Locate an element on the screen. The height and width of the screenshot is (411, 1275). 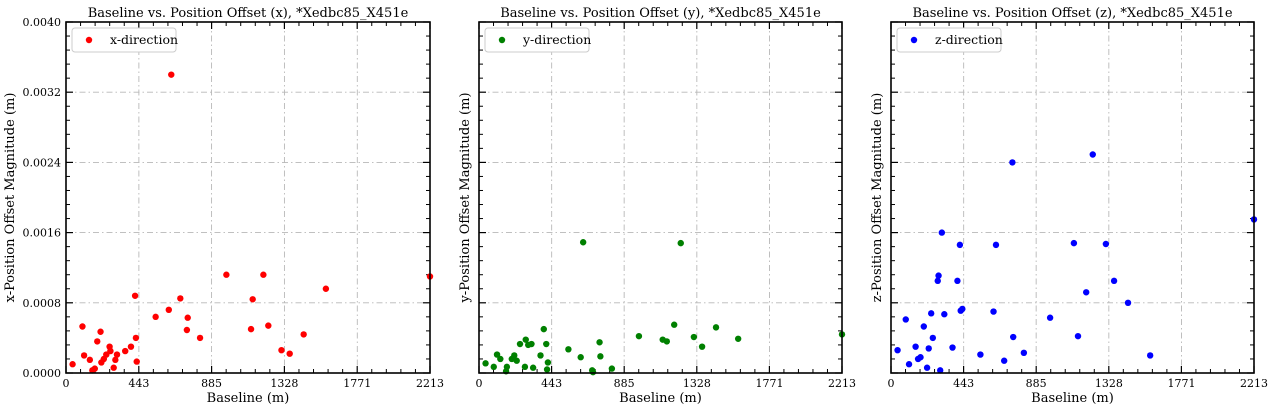
legend-box is located at coordinates (537, 40).